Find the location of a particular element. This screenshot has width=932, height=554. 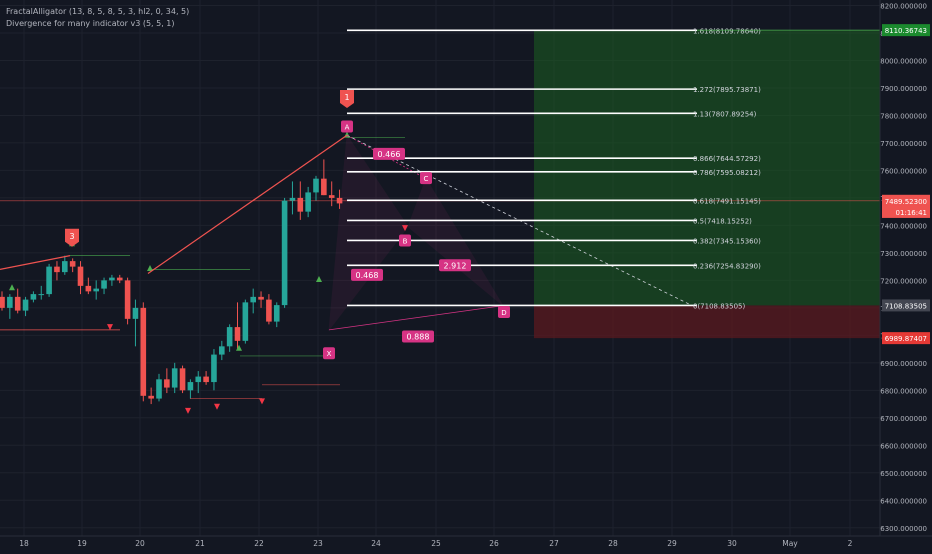

price-axis-tick: 7700.000000 is located at coordinates (903, 144).